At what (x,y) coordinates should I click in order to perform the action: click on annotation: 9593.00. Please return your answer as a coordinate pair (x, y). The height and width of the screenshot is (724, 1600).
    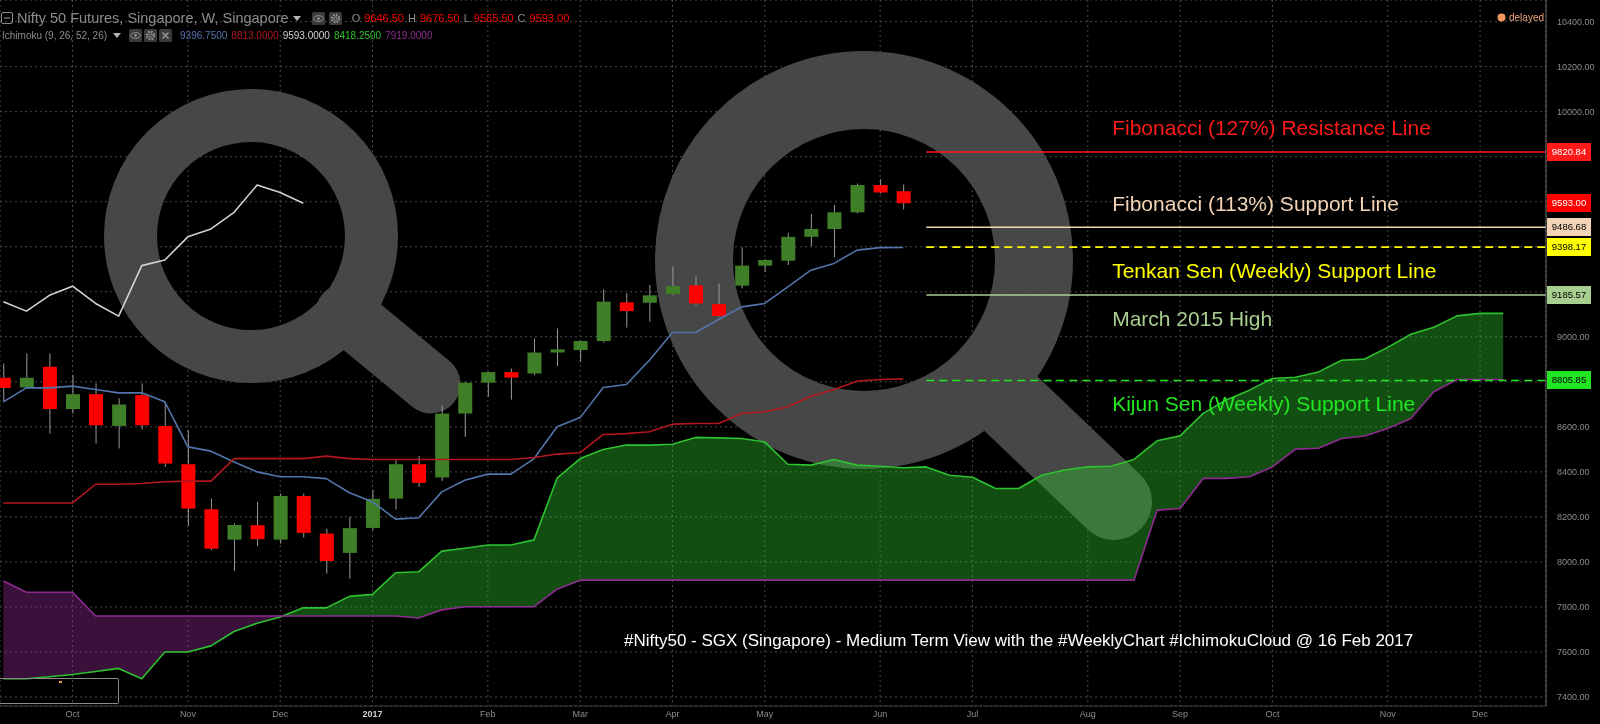
    Looking at the image, I should click on (1569, 203).